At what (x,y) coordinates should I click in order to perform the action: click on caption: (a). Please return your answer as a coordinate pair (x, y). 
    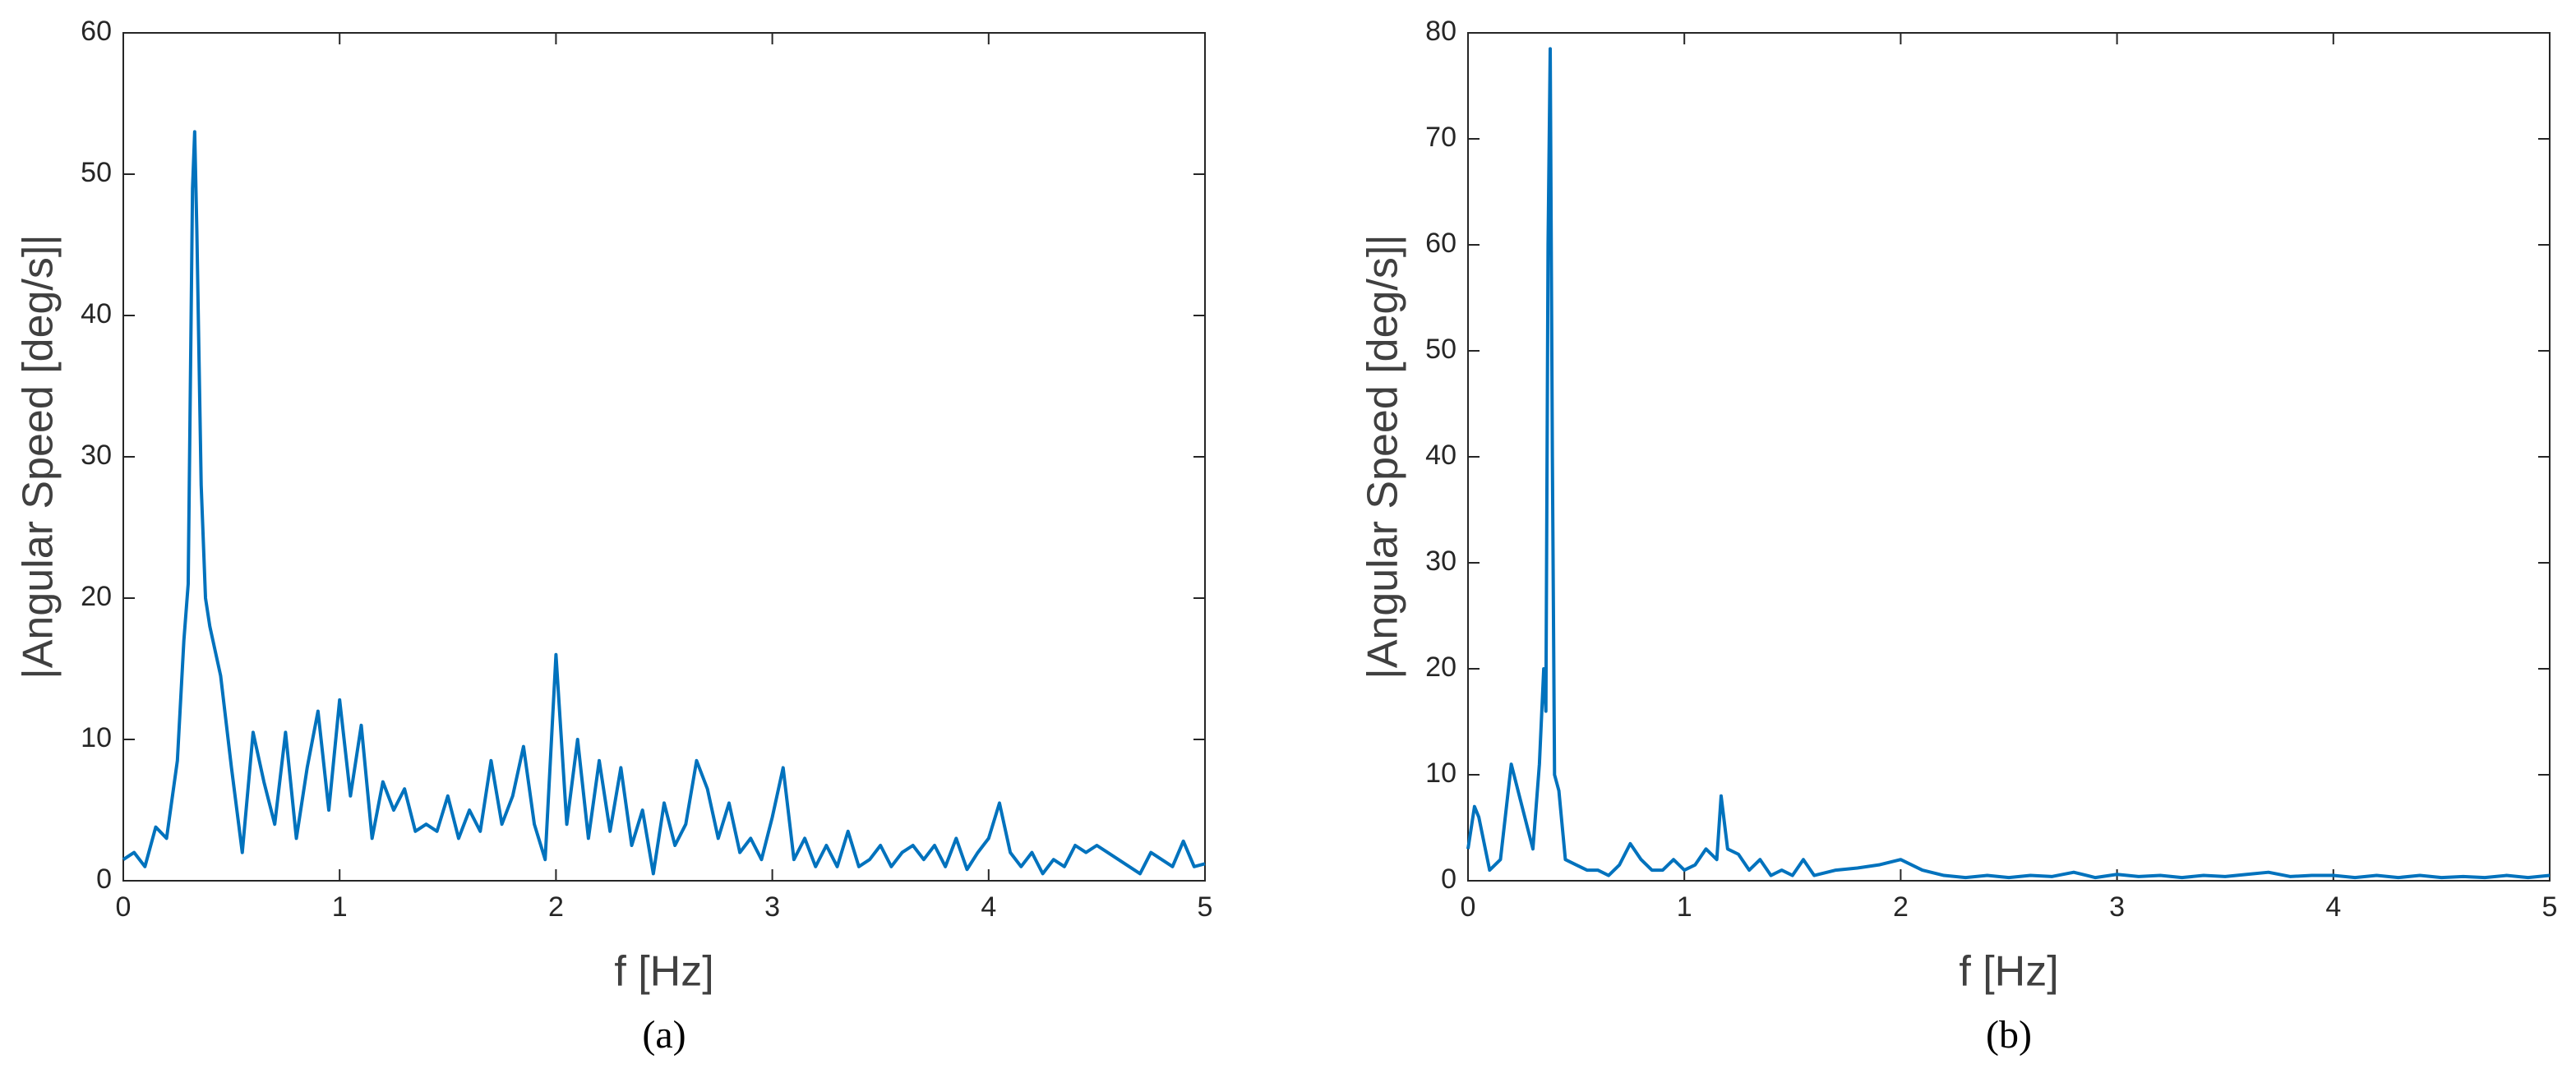
    Looking at the image, I should click on (664, 1035).